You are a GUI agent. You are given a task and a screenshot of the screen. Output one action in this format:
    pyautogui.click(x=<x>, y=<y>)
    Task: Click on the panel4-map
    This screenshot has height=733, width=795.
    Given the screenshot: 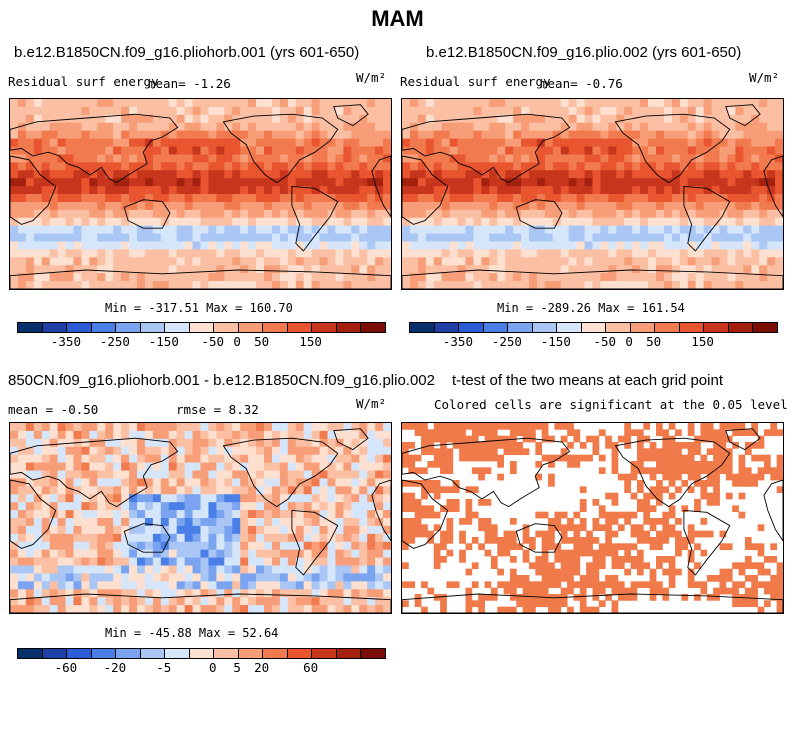 What is the action you would take?
    pyautogui.click(x=592, y=518)
    